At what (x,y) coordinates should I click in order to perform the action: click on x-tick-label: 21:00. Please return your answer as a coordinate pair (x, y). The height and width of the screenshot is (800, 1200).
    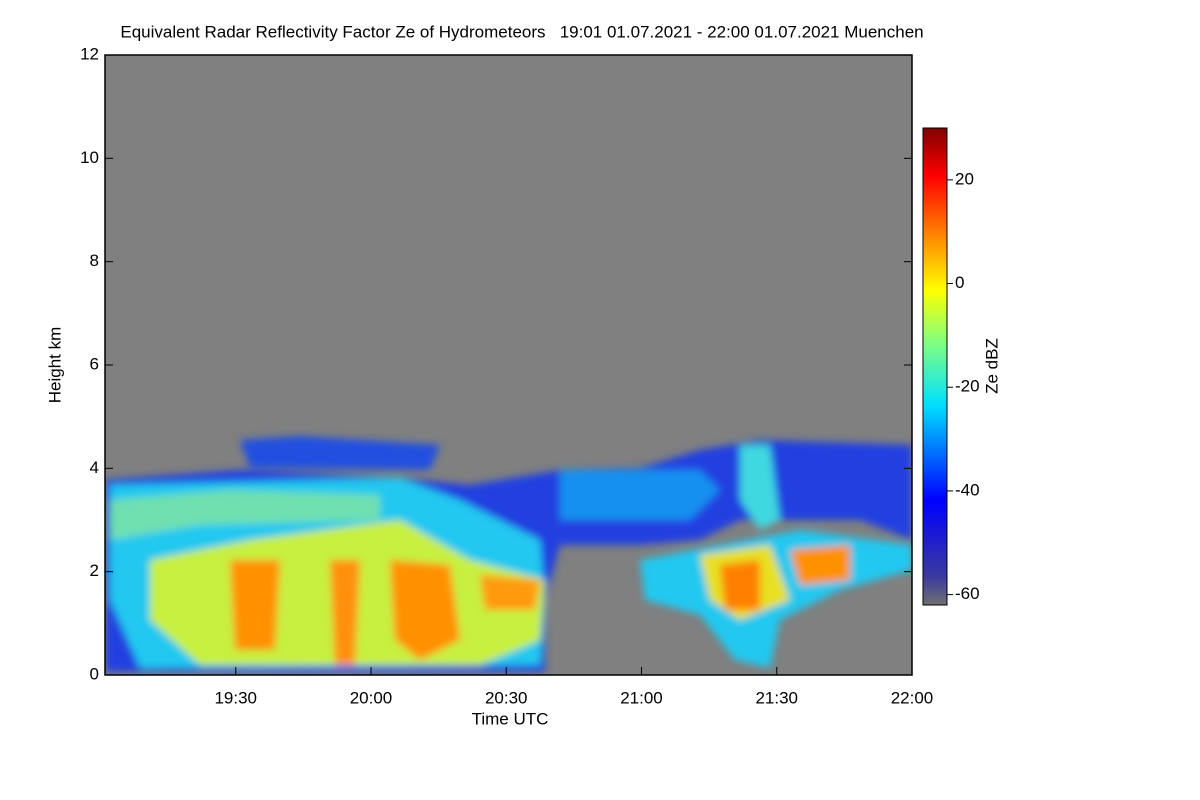
    Looking at the image, I should click on (641, 697).